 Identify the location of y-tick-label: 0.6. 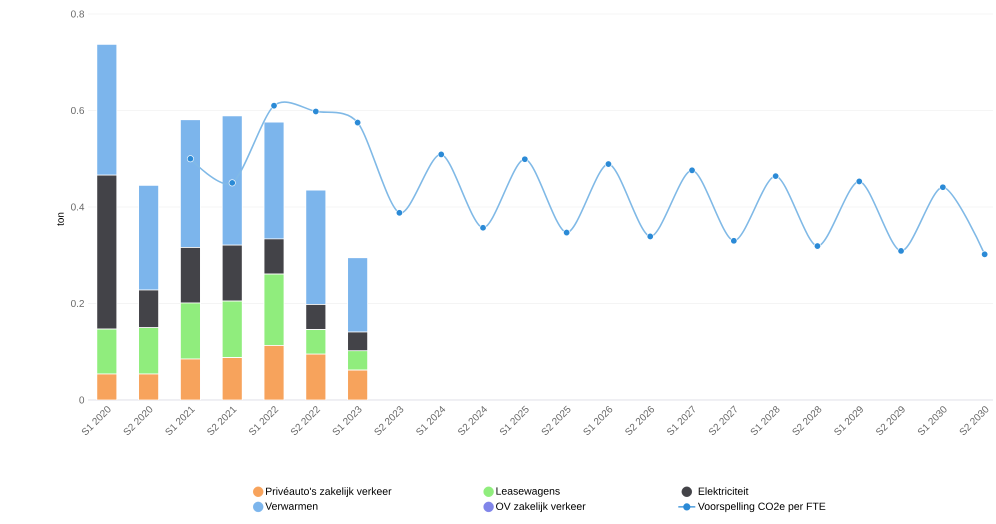
(77, 110).